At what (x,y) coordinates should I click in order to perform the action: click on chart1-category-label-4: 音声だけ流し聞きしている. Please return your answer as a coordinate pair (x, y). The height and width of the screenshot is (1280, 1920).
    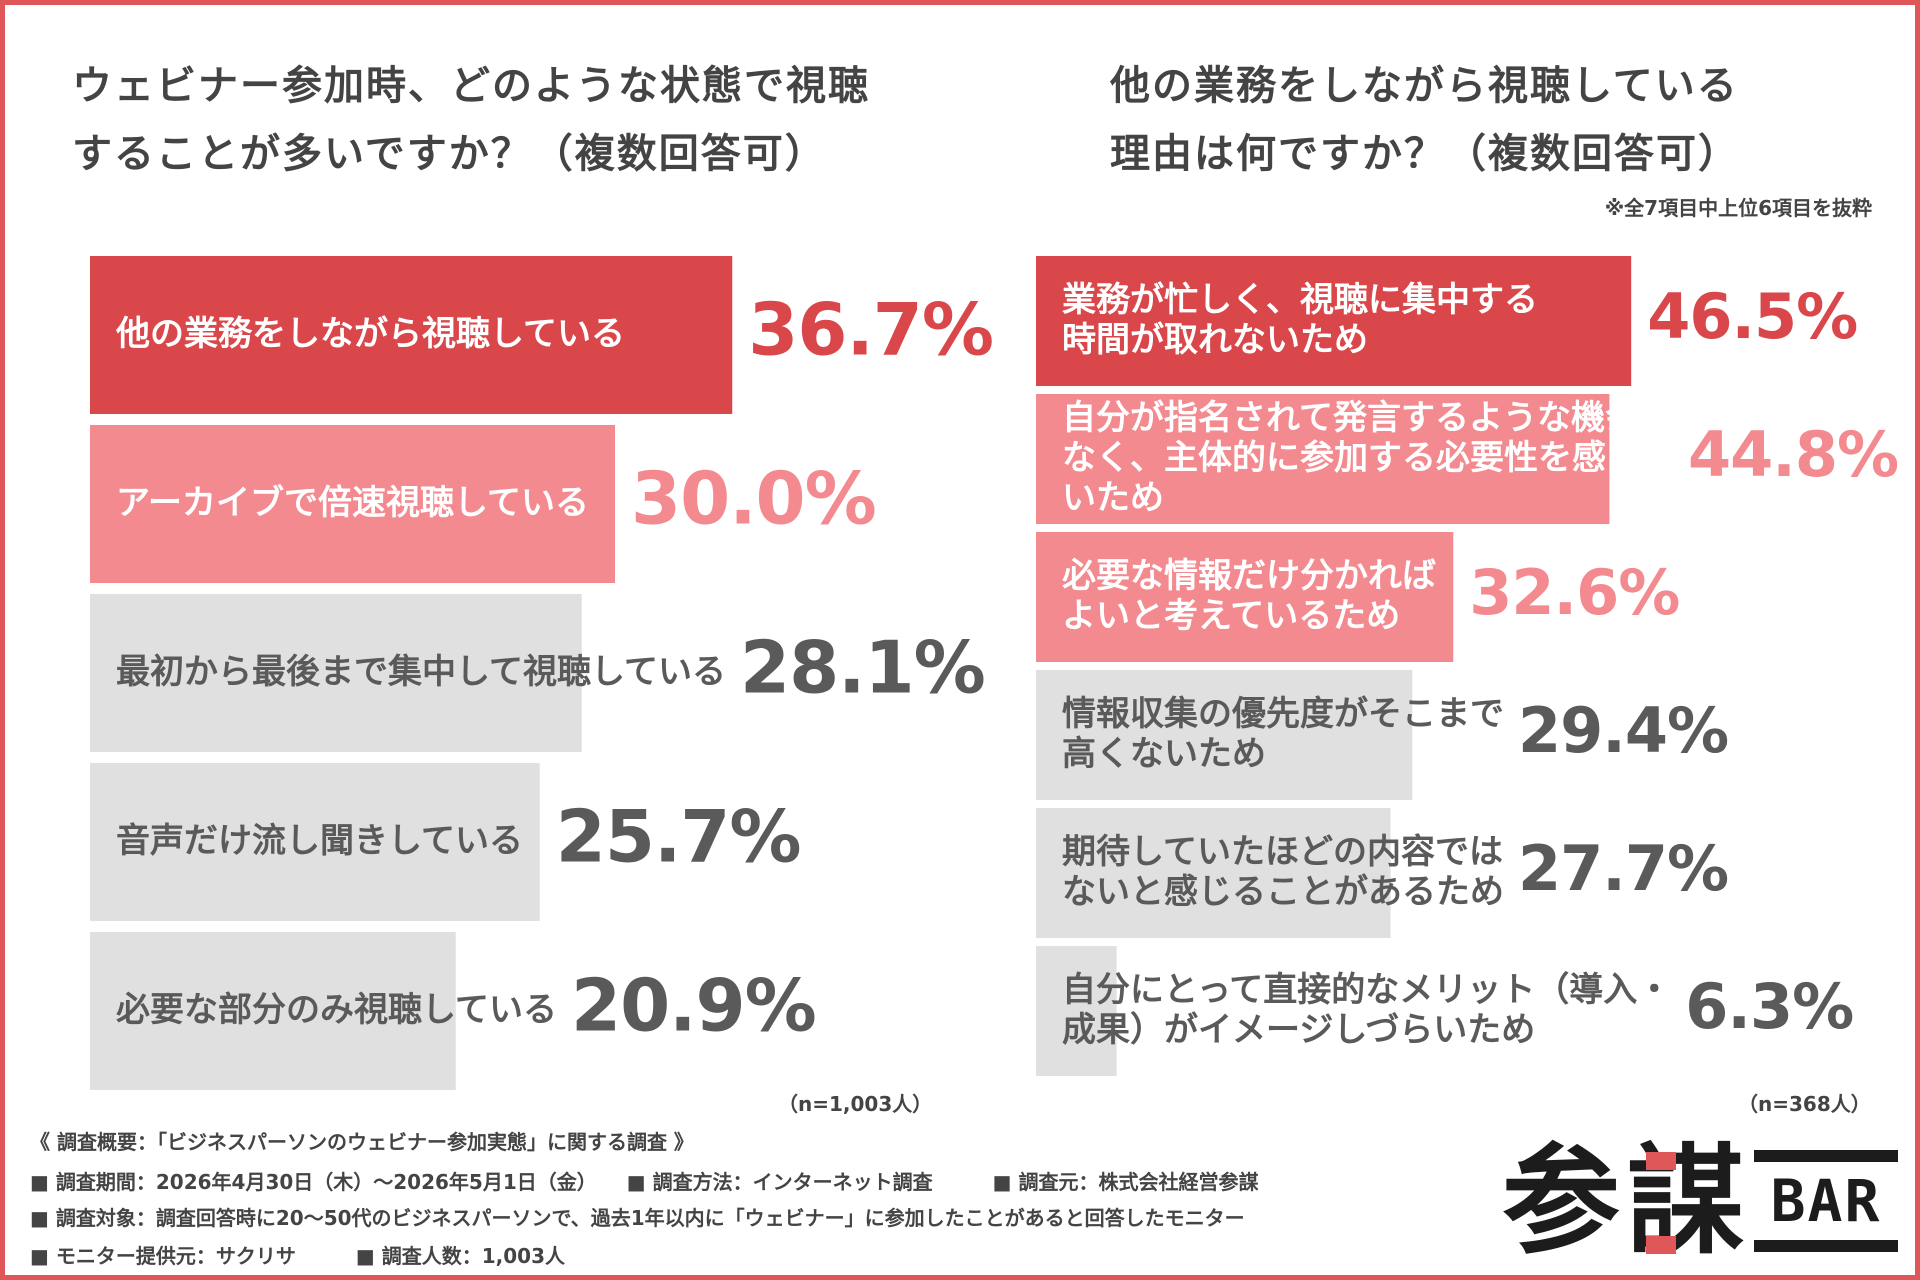
    Looking at the image, I should click on (319, 841).